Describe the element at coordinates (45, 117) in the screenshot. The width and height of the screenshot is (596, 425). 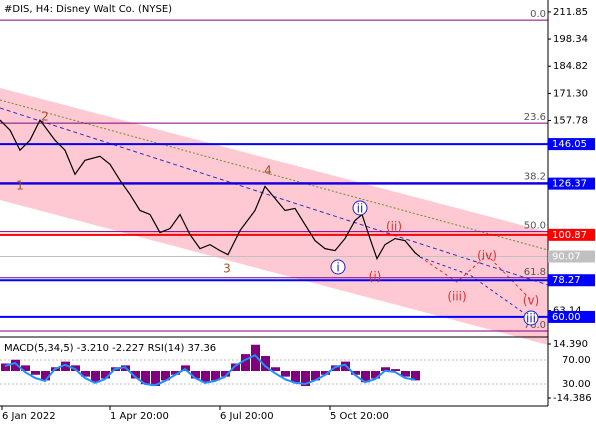
I see `wave-label: 2` at that location.